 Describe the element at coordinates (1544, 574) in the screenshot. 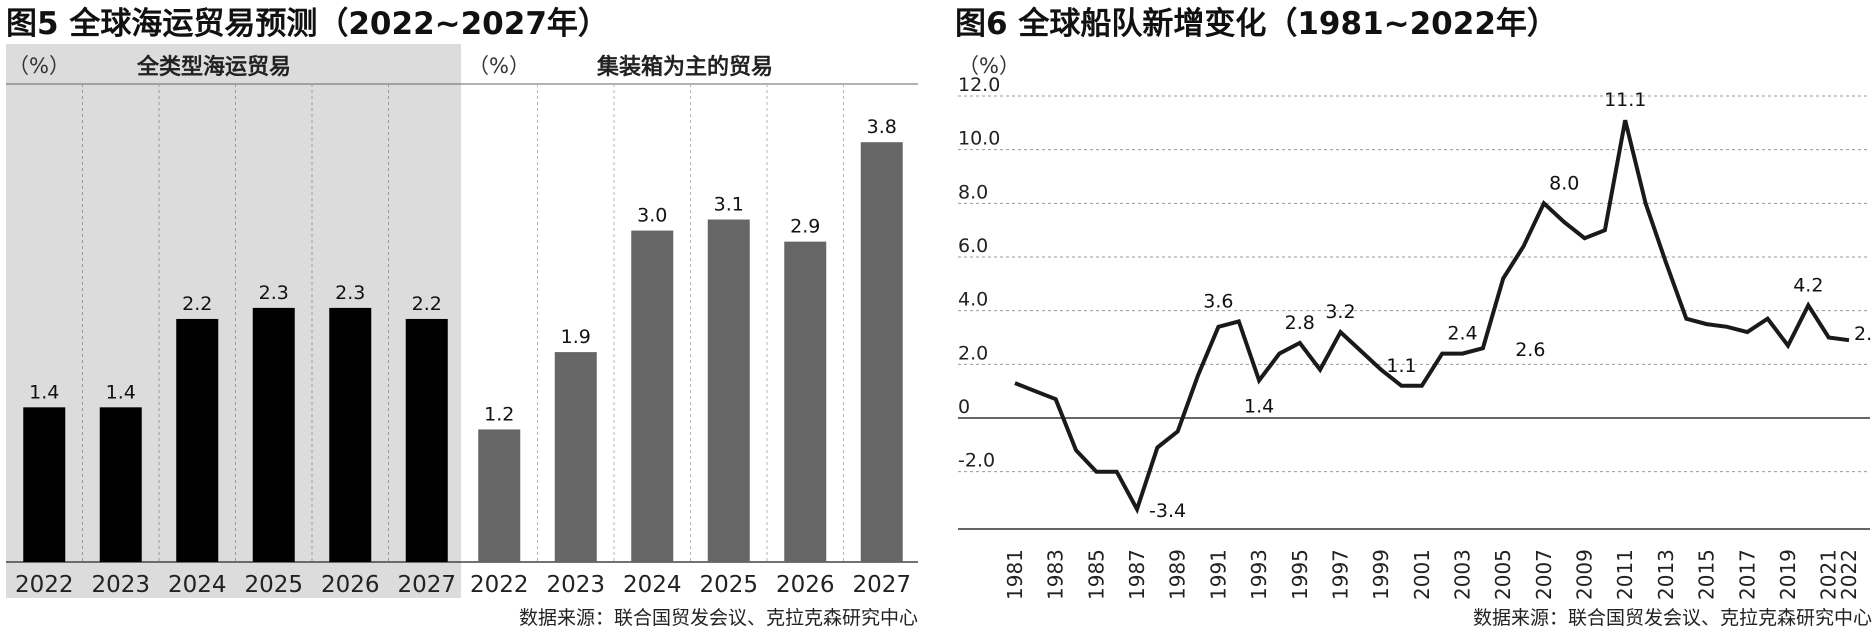

I see `fig6-x-tick-label: 2007` at that location.